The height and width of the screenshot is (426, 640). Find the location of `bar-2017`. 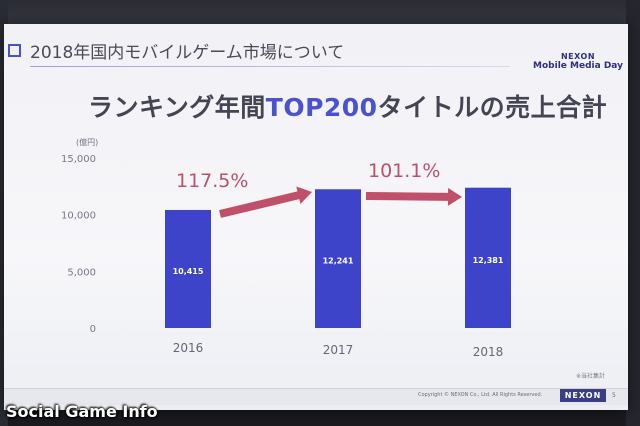

bar-2017 is located at coordinates (338, 258).